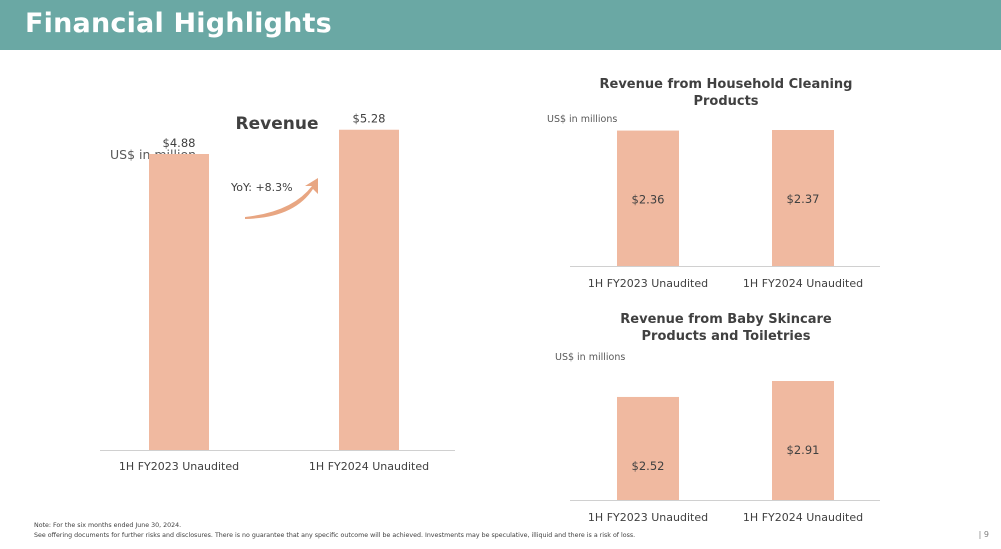 The image size is (1001, 549). I want to click on data-label: $2.36, so click(648, 200).